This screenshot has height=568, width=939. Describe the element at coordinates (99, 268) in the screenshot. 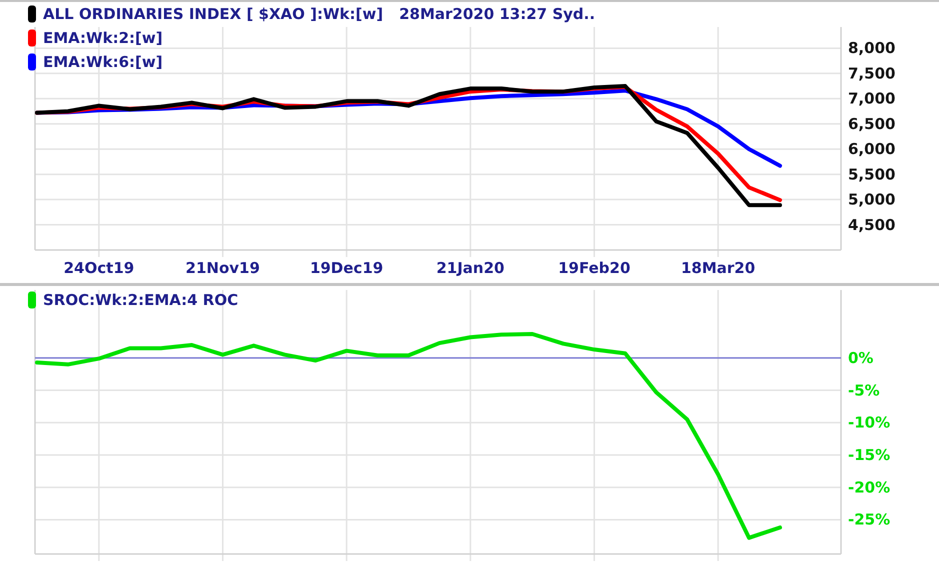

I see `x-tick-label: 24Oct19` at that location.